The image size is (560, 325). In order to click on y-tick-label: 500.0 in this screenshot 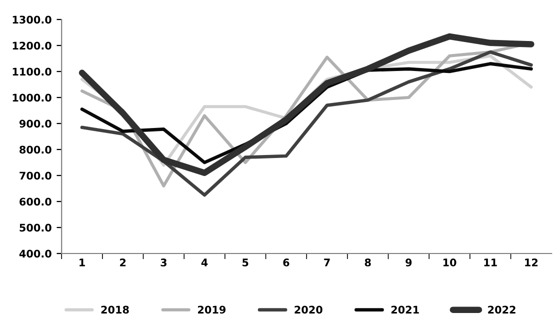, I will do `click(36, 228)`.